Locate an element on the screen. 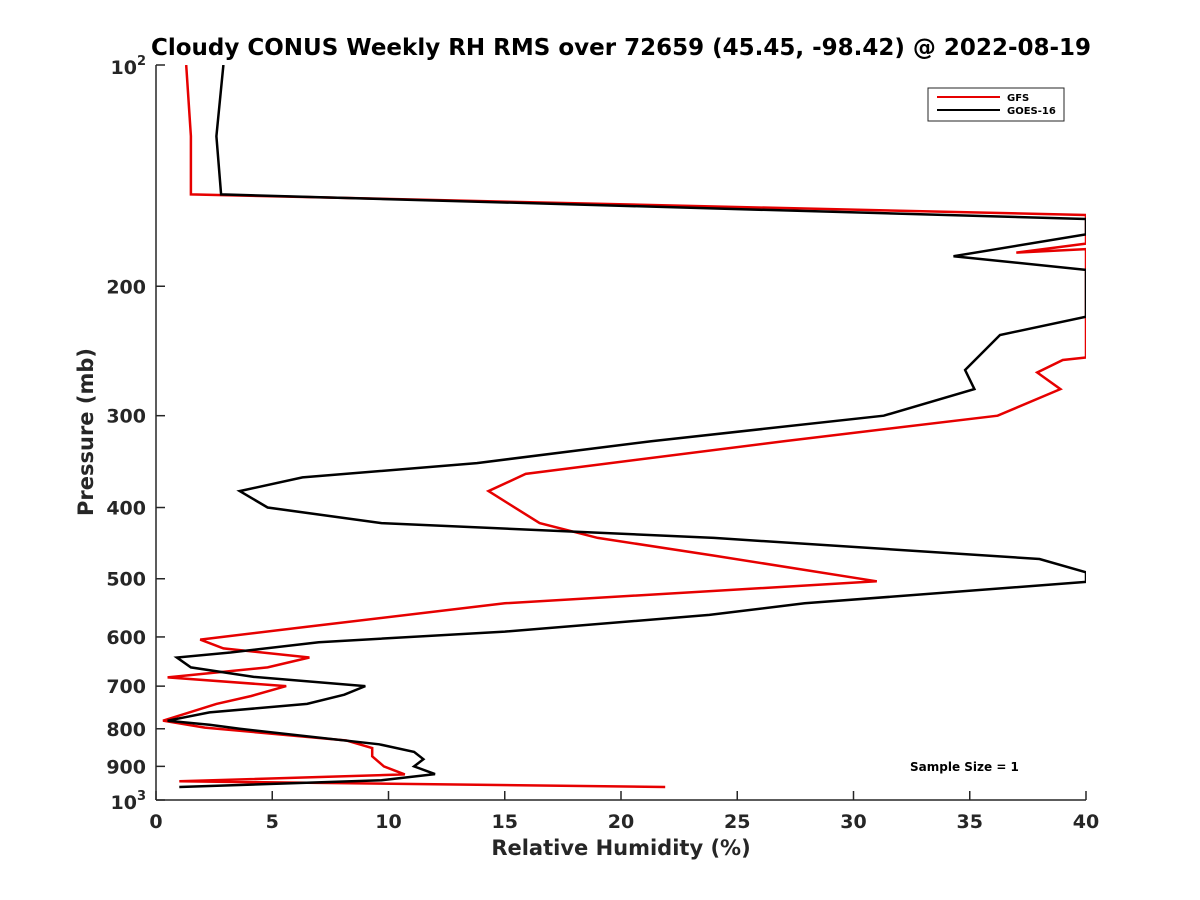 The height and width of the screenshot is (900, 1200). x-tick-label: 35 is located at coordinates (970, 822).